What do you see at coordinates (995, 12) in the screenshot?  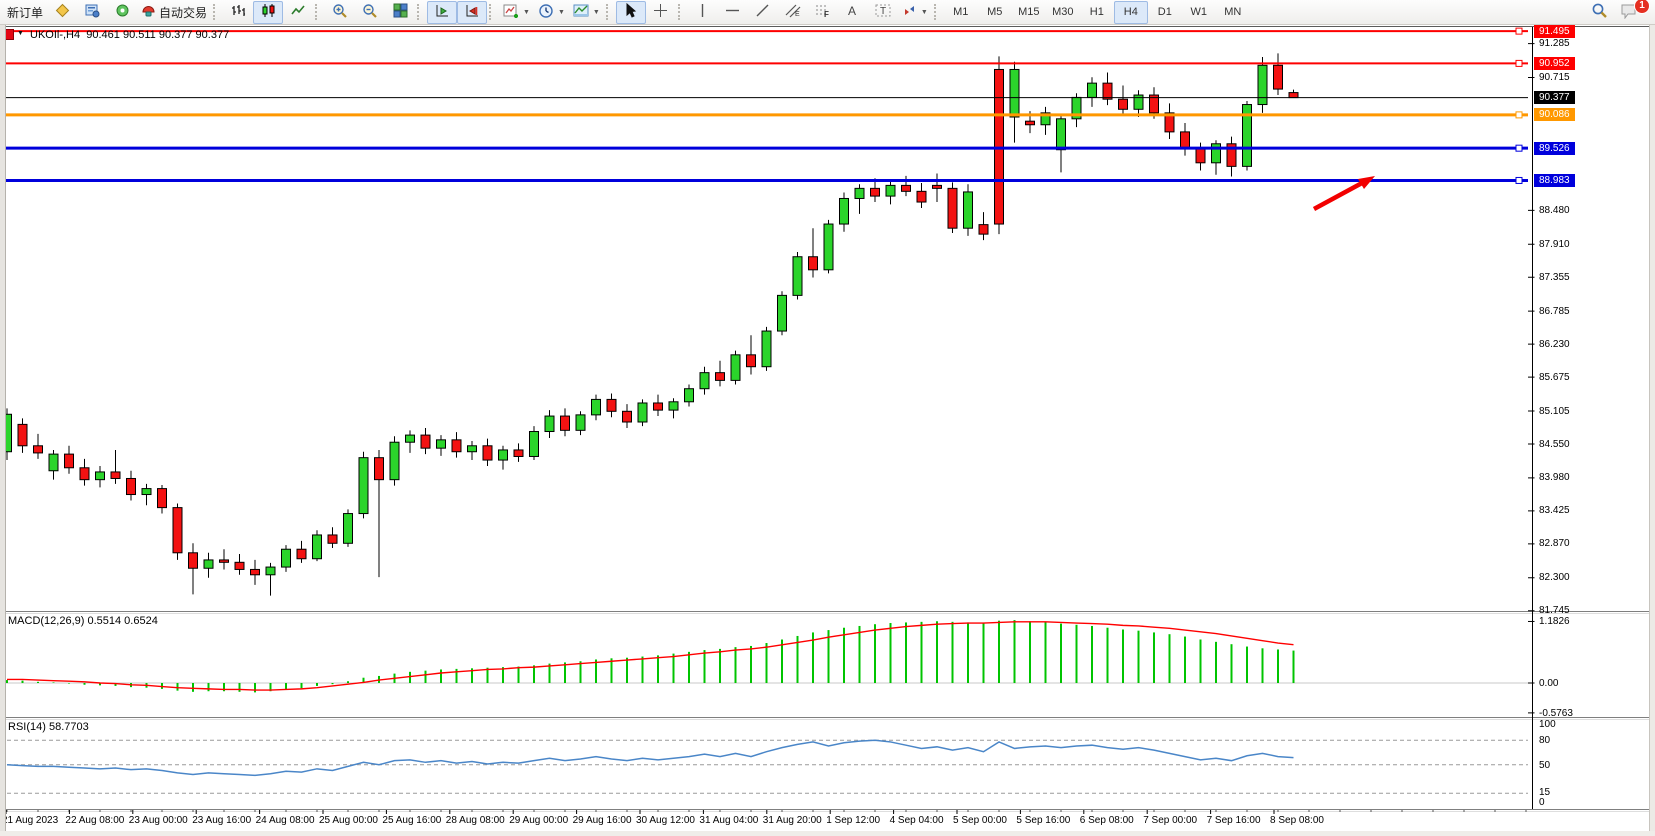 I see `timeframe-button-m5: M5` at bounding box center [995, 12].